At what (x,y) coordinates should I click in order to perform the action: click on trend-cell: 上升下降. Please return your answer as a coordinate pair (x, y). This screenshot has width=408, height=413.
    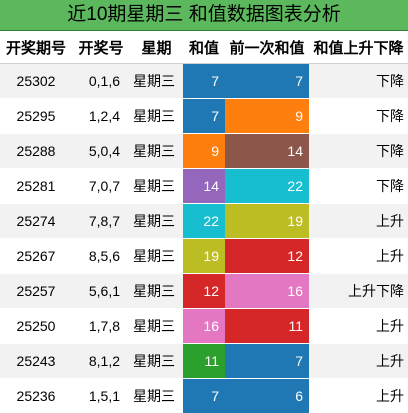
    Looking at the image, I should click on (358, 291).